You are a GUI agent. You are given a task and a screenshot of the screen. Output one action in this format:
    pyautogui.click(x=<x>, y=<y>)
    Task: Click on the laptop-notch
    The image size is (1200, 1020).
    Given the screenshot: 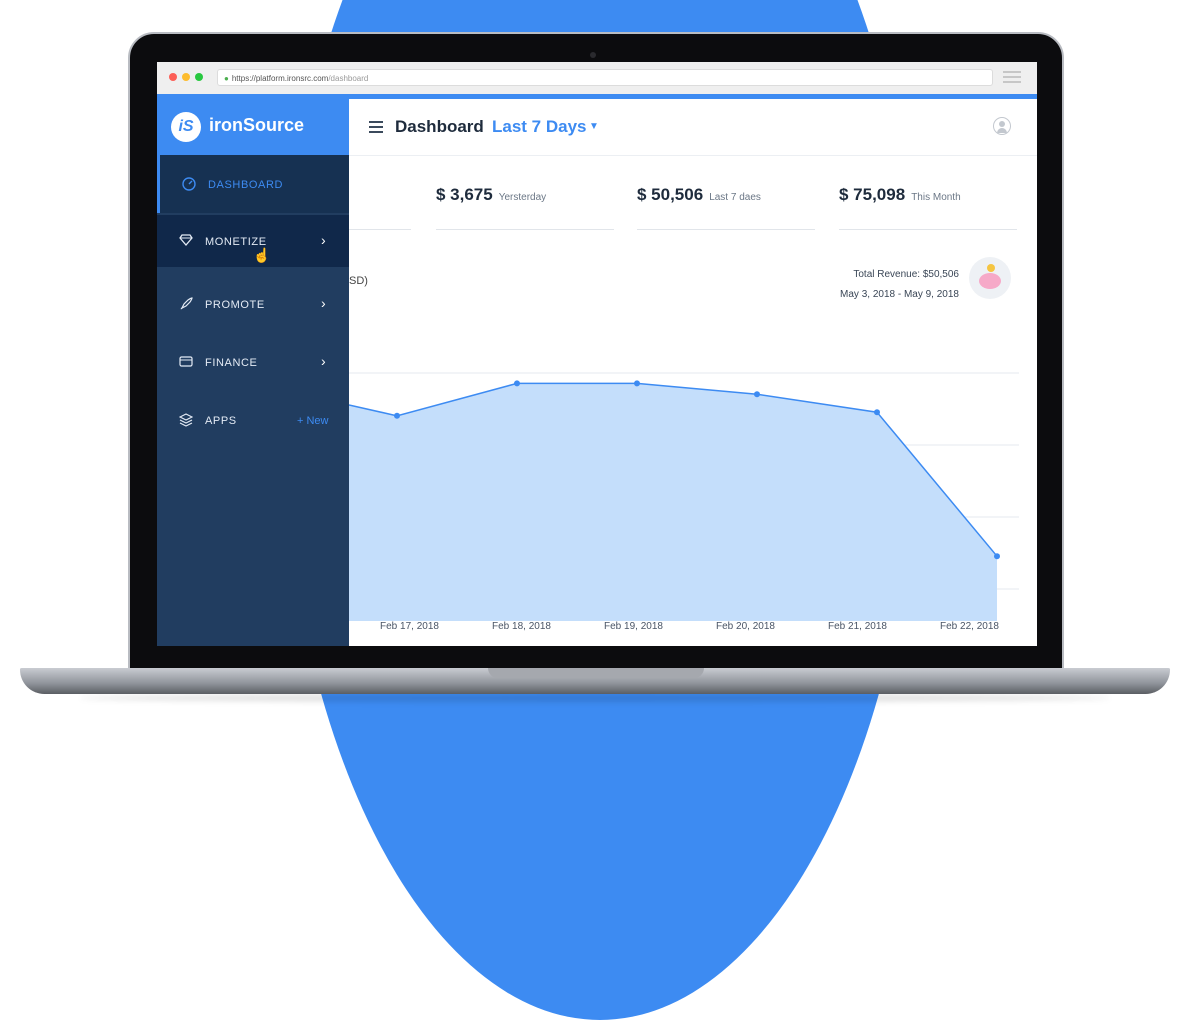 What is the action you would take?
    pyautogui.click(x=596, y=673)
    